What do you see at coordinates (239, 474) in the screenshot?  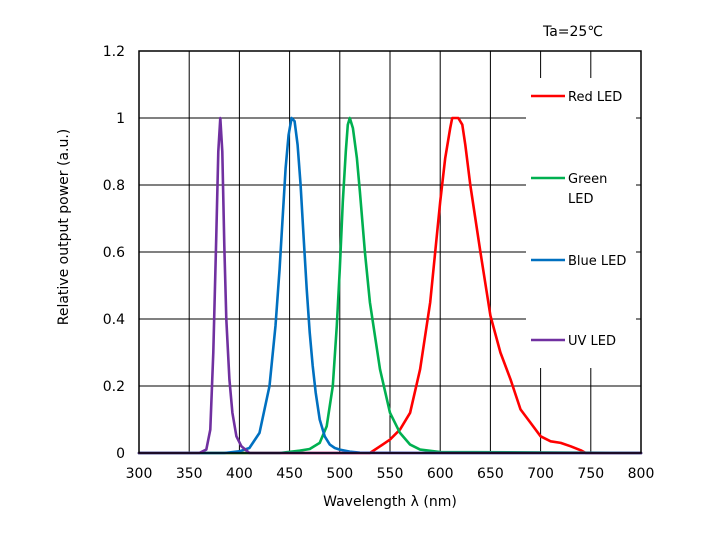 I see `x-tick-label: 400` at bounding box center [239, 474].